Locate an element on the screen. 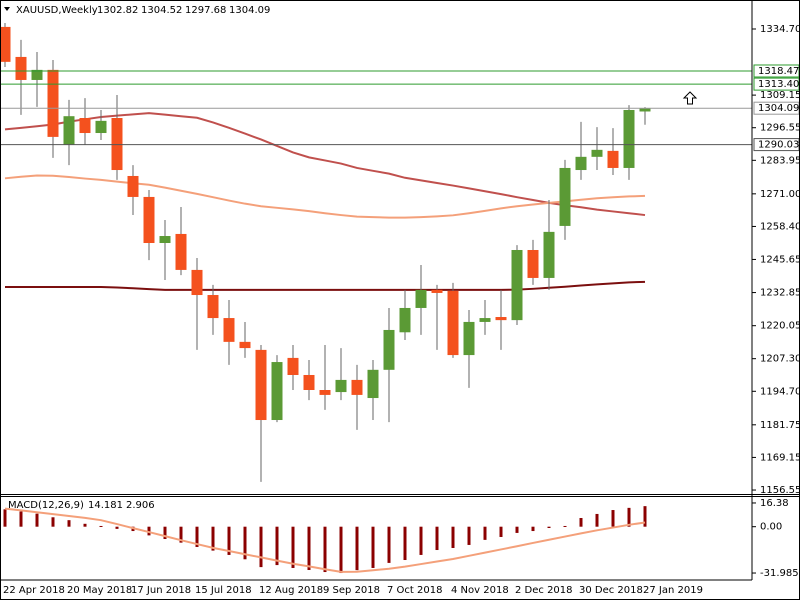  price-label: 1318.47 is located at coordinates (778, 71).